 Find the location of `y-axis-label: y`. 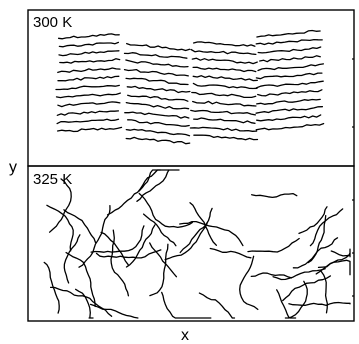

y-axis-label: y is located at coordinates (13, 167).